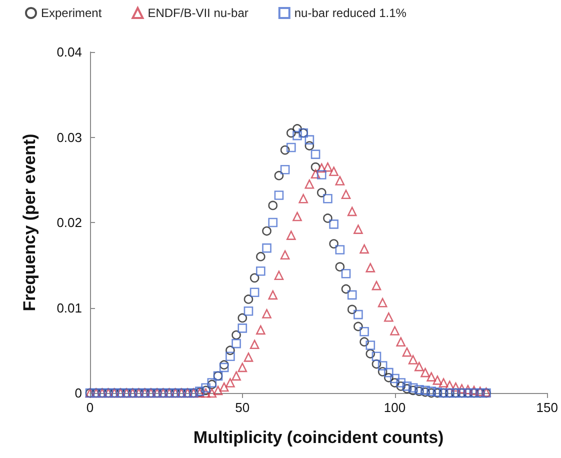  I want to click on y-tick-label: 0.03, so click(69, 137).